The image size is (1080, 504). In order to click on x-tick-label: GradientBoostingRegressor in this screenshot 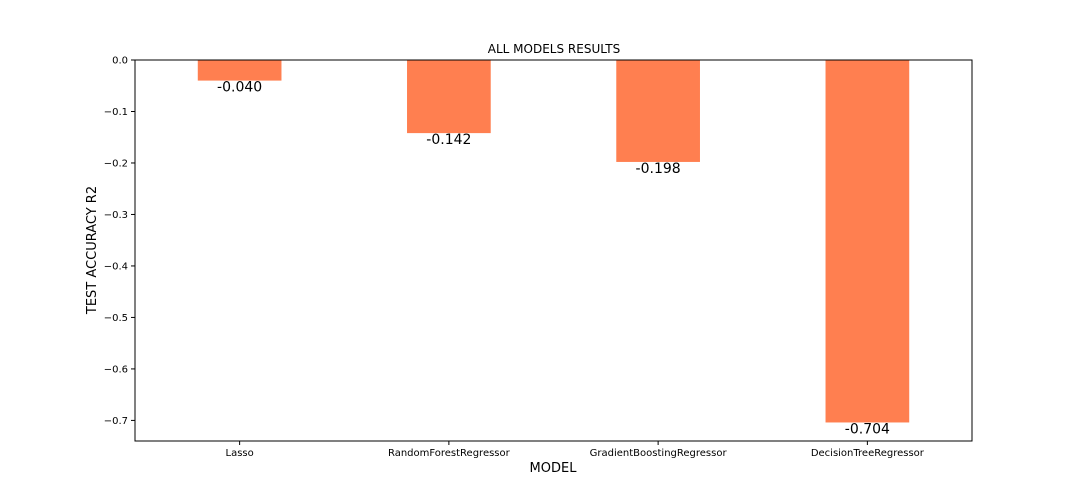, I will do `click(659, 453)`.